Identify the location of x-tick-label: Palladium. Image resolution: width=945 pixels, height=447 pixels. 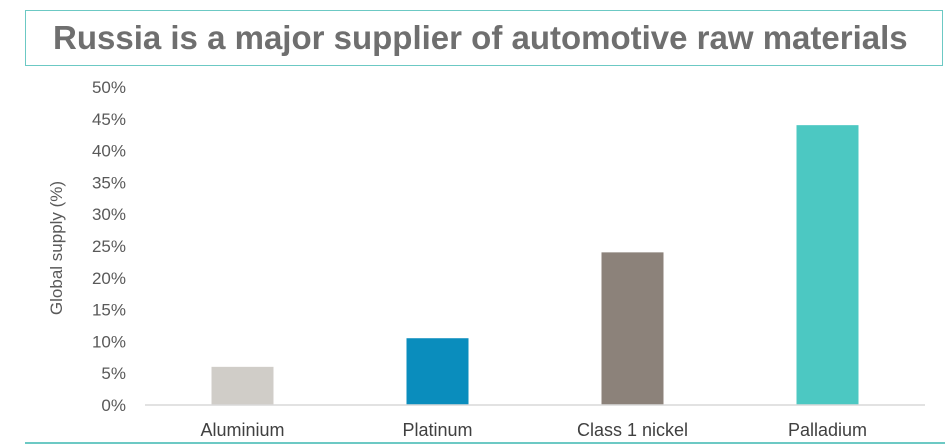
(827, 430).